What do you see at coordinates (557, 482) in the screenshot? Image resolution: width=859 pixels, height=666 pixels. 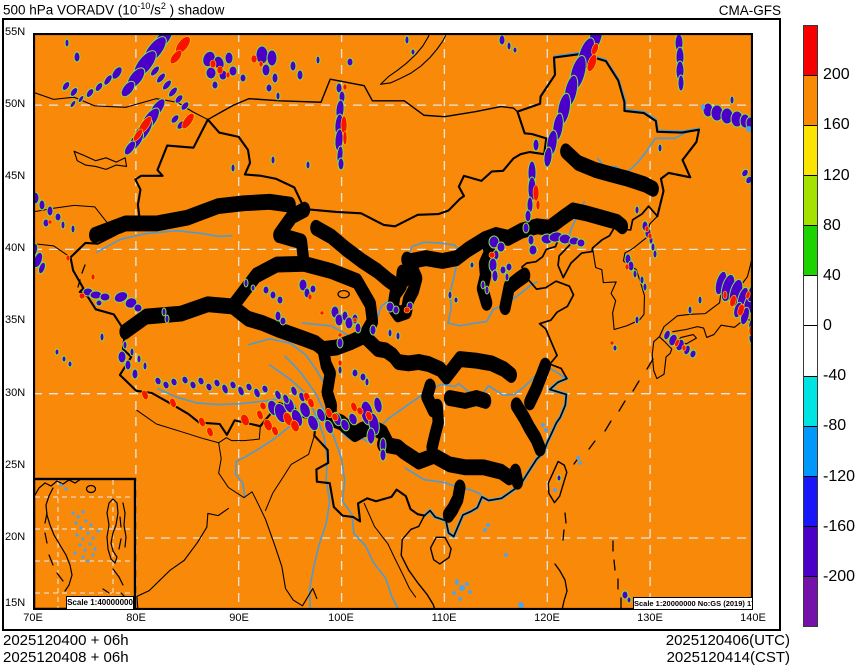 I see `taiwan-coast` at bounding box center [557, 482].